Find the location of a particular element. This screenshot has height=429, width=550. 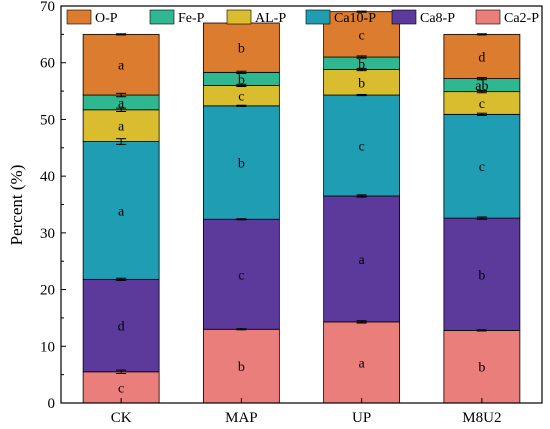

legend-label-AL-P: AL-P is located at coordinates (270, 18).